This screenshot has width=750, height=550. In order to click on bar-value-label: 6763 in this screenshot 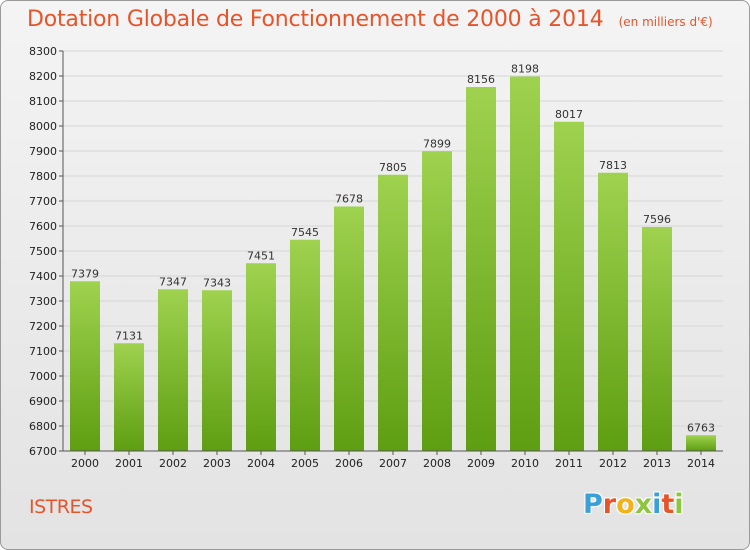, I will do `click(701, 427)`.